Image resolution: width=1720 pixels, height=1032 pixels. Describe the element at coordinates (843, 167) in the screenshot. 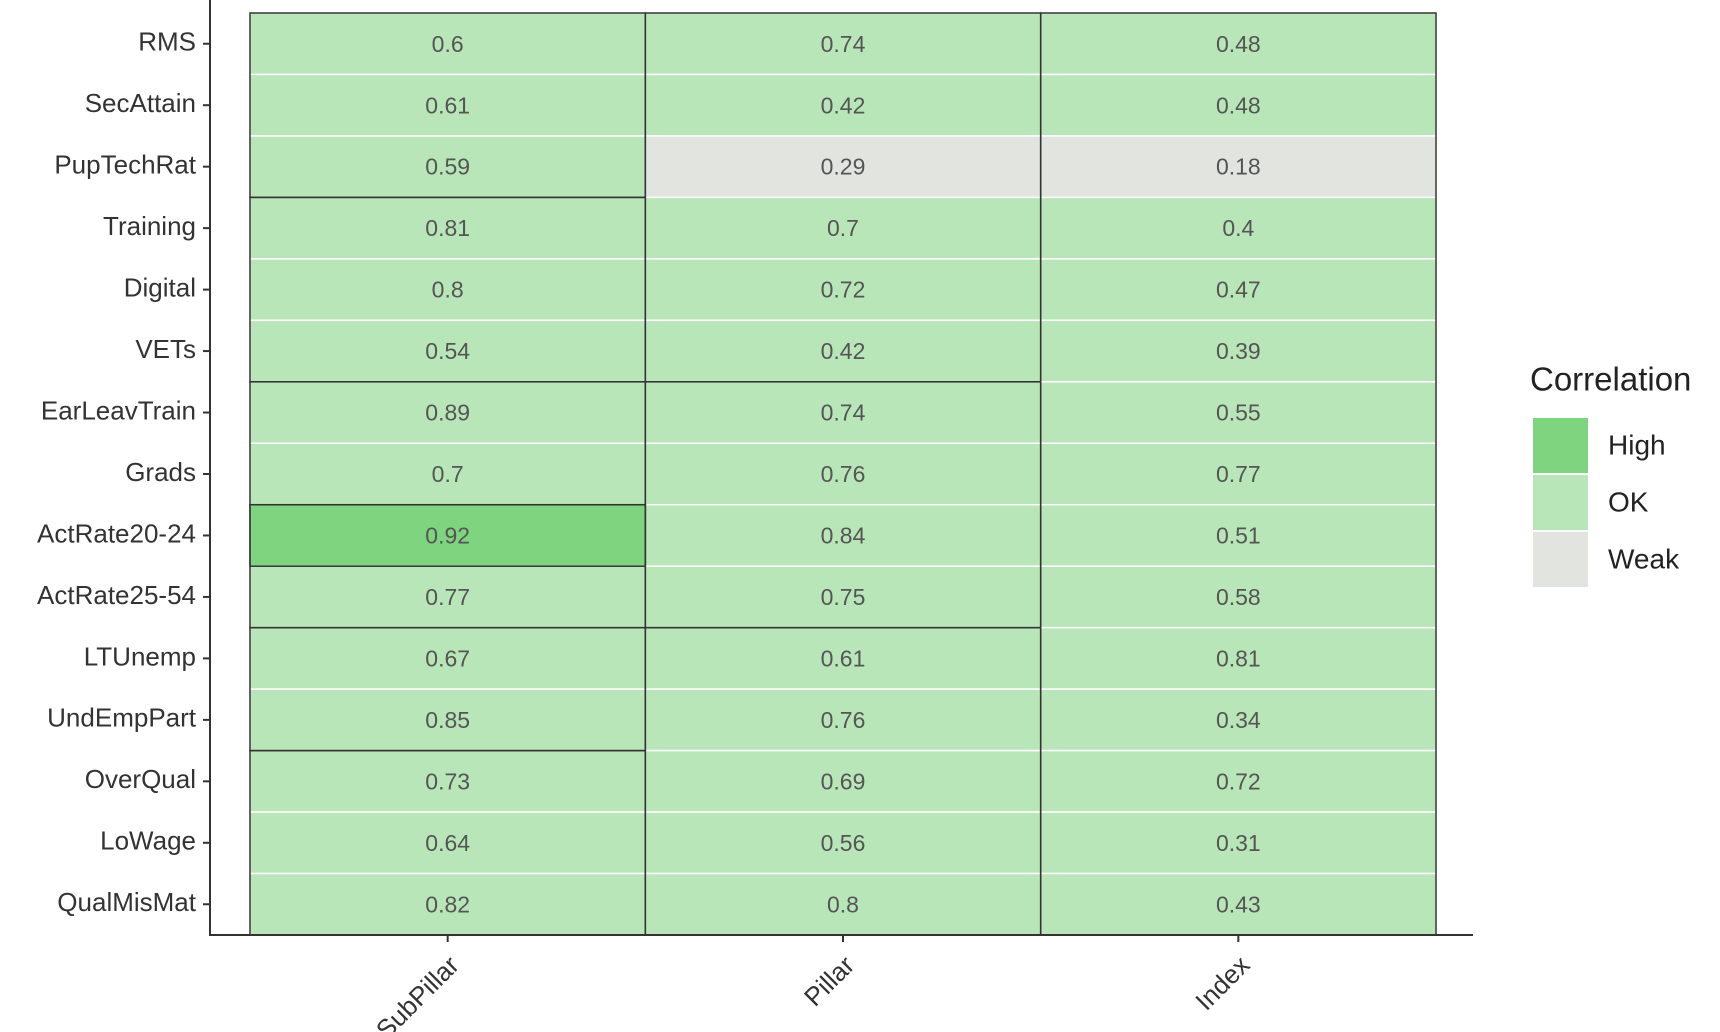

I see `cell-label: 0.29` at that location.